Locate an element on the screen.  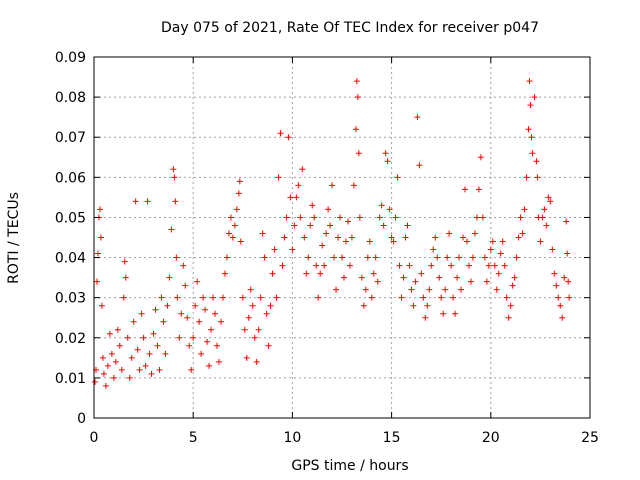
y-tick-label: 0.05 is located at coordinates (70, 218).